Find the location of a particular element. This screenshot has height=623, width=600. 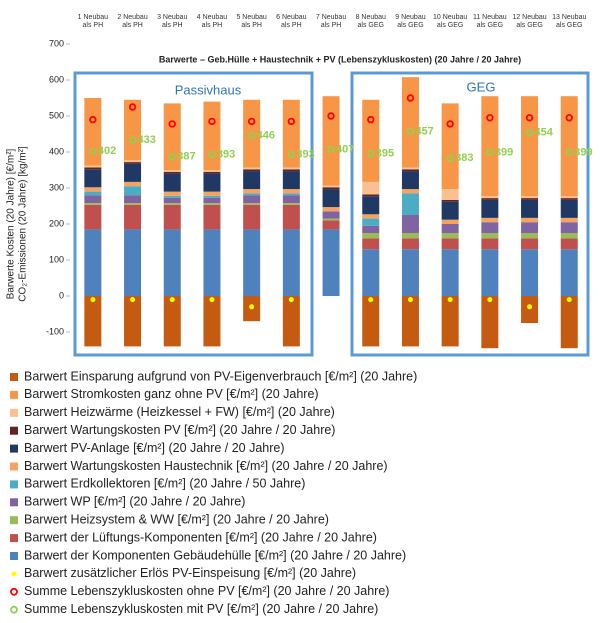

data-label: 393 is located at coordinates (226, 154).